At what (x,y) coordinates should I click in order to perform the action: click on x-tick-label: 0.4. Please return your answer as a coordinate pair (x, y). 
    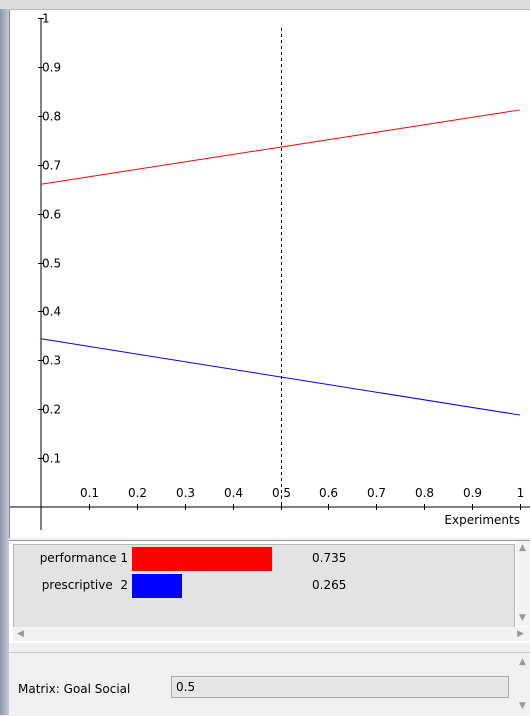
    Looking at the image, I should click on (233, 493).